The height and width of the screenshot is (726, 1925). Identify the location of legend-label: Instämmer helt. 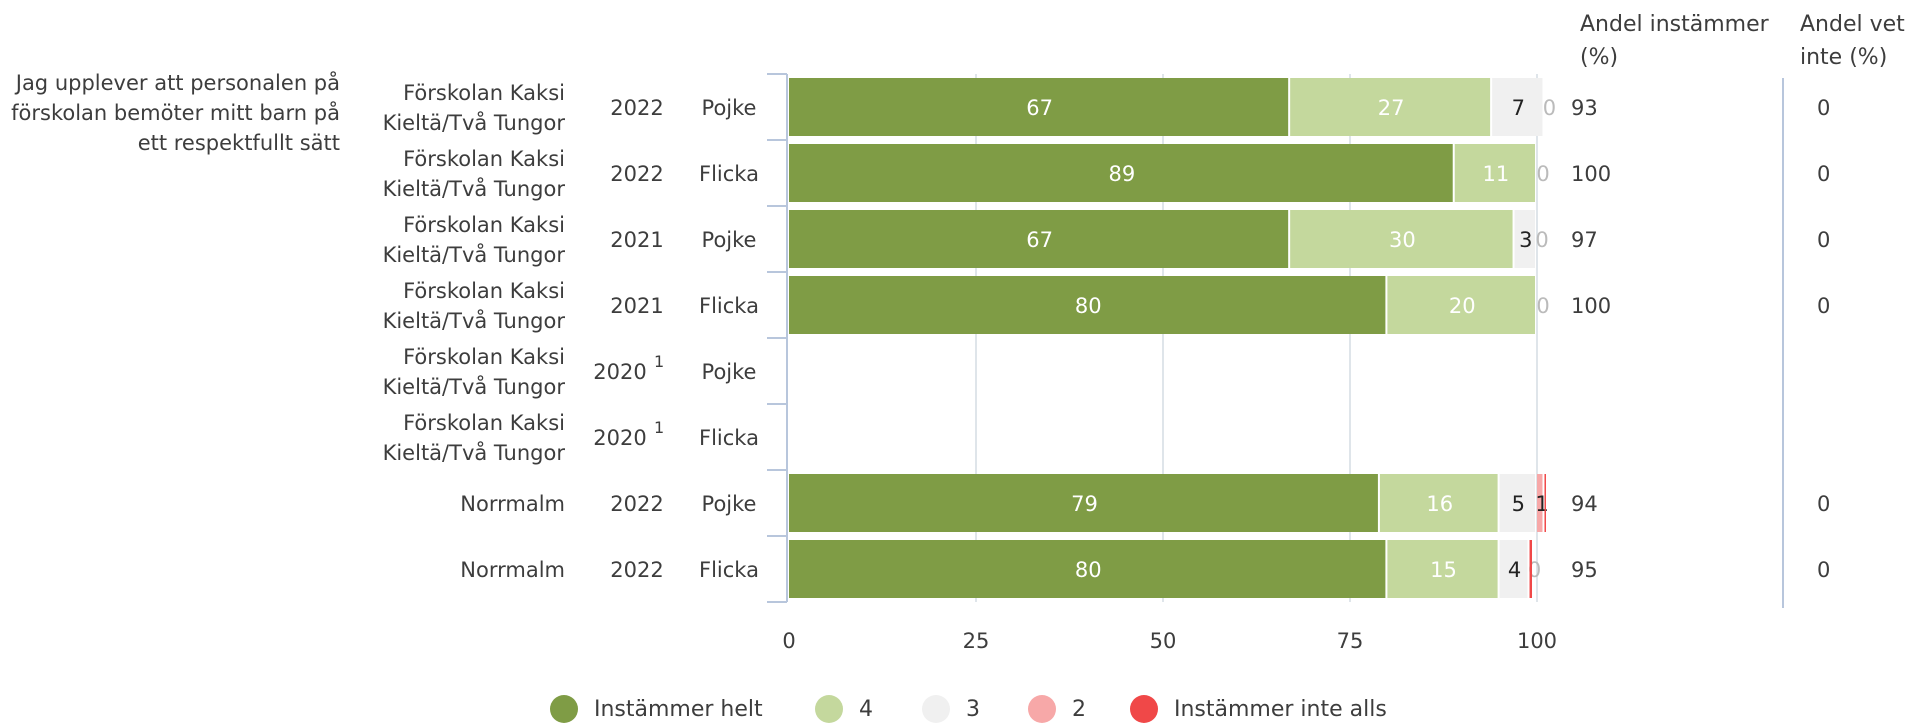
(678, 709).